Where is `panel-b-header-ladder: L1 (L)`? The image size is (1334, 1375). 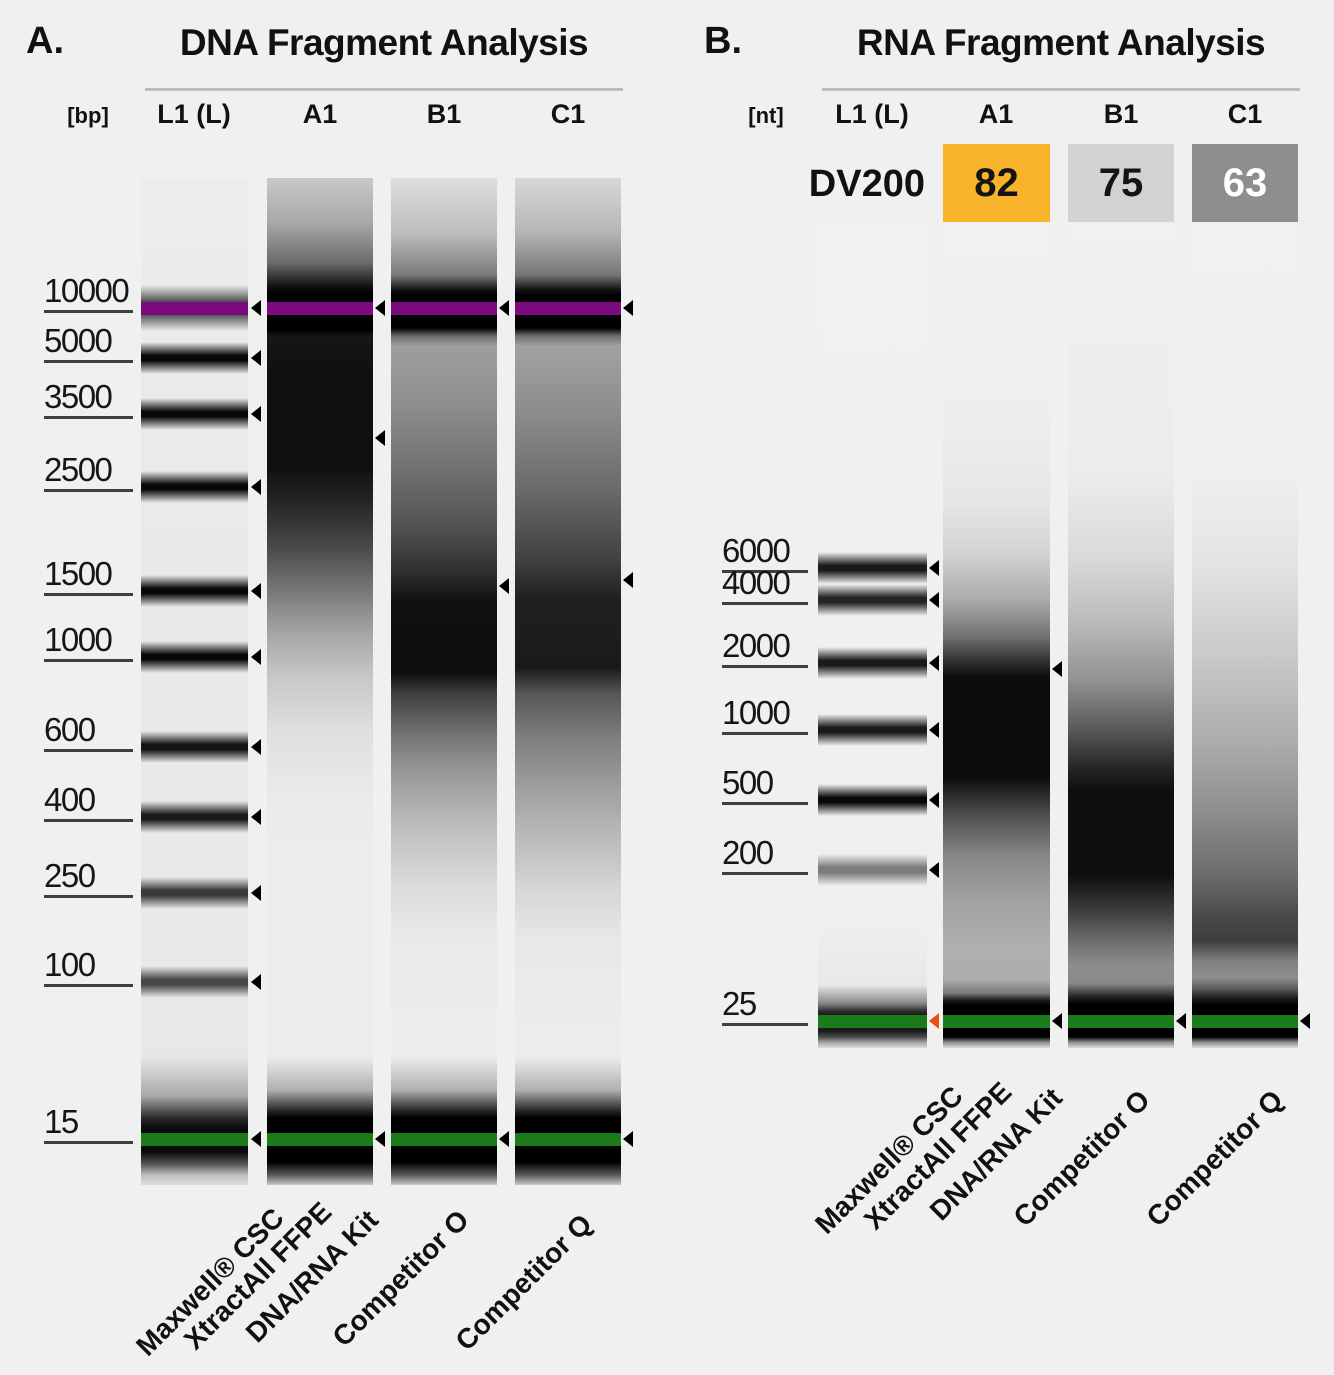 panel-b-header-ladder: L1 (L) is located at coordinates (872, 114).